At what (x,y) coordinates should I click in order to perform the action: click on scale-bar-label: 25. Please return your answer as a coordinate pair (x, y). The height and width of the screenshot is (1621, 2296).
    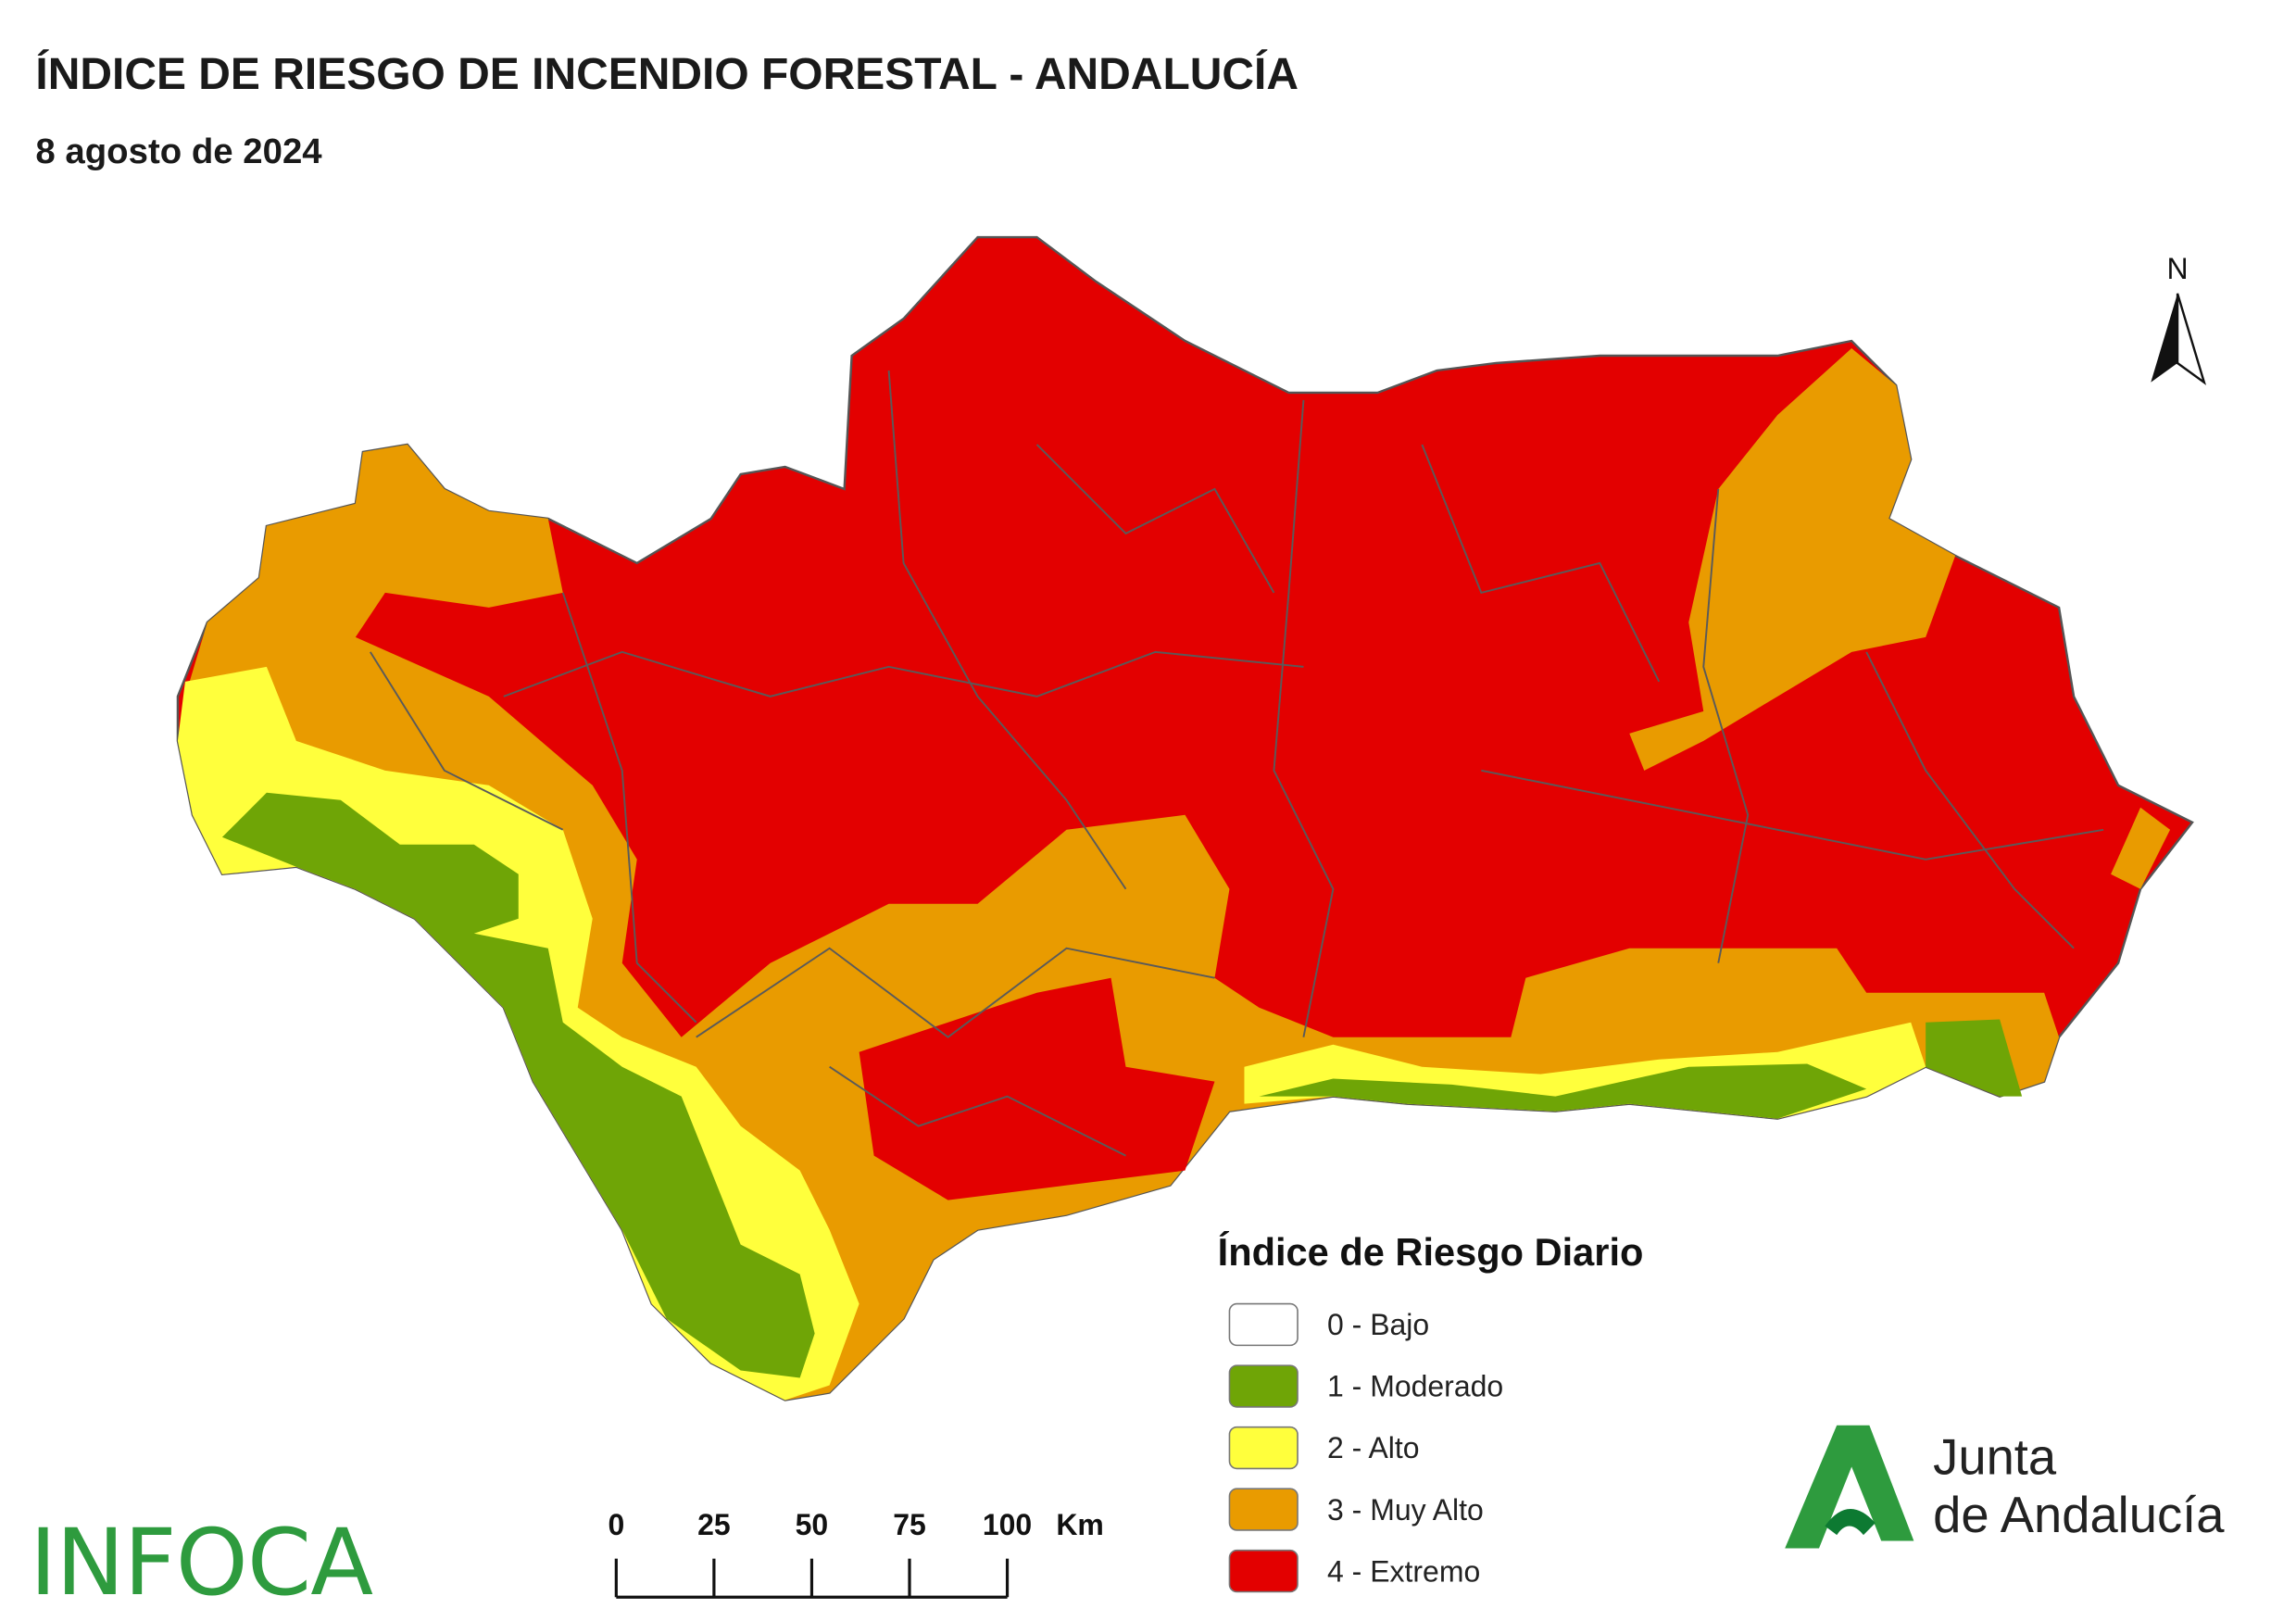
    Looking at the image, I should click on (714, 1524).